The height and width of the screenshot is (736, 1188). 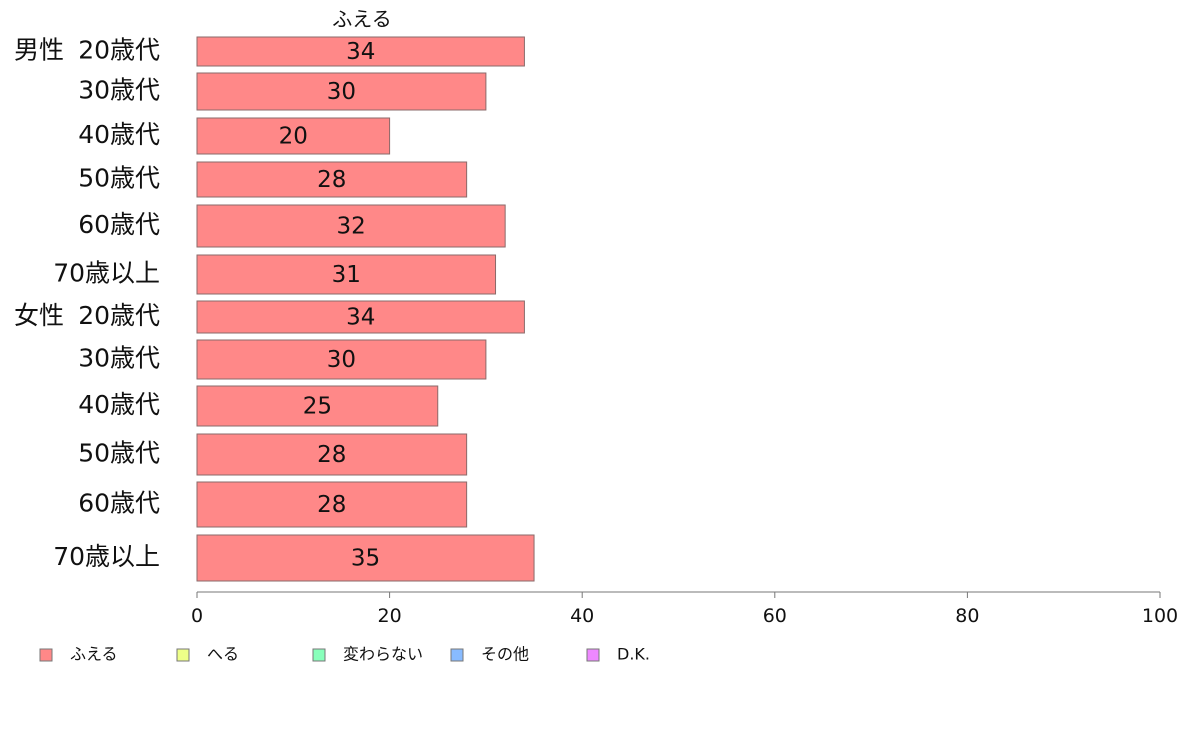 I want to click on x-tick-label: 100, so click(x=1160, y=616).